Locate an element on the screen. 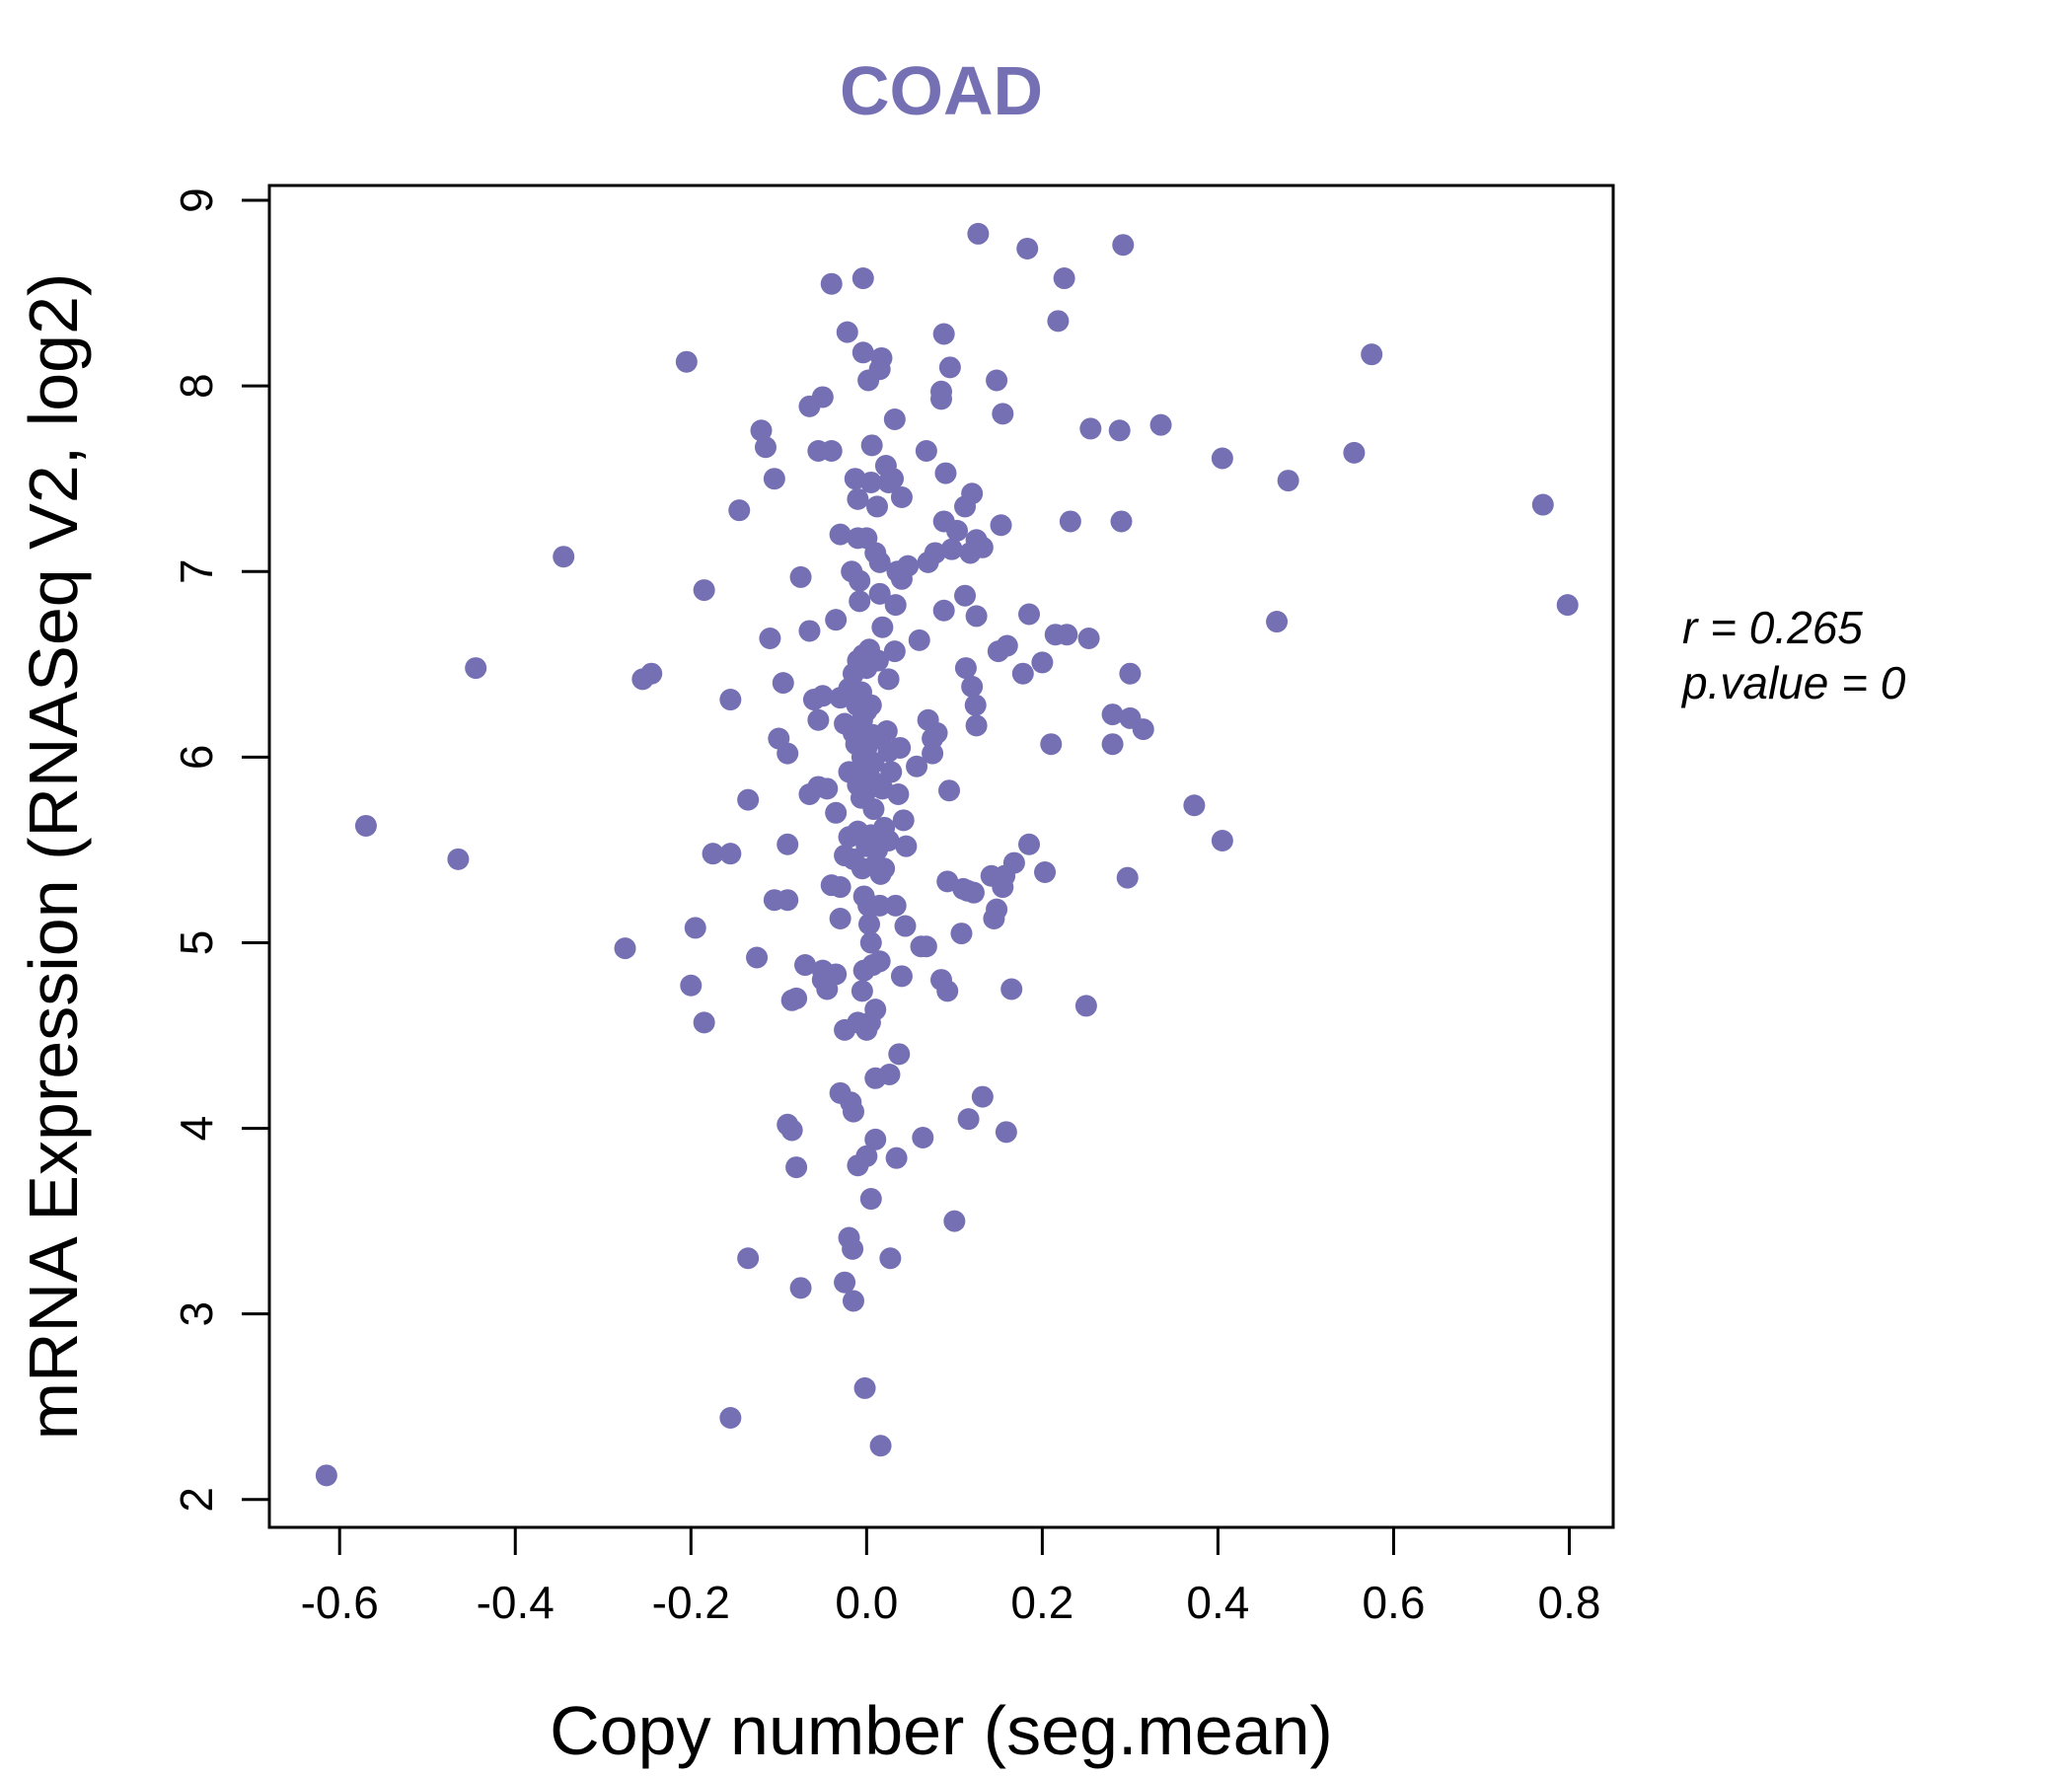 Image resolution: width=2072 pixels, height=1776 pixels. y-tick-label: 4 is located at coordinates (197, 1129).